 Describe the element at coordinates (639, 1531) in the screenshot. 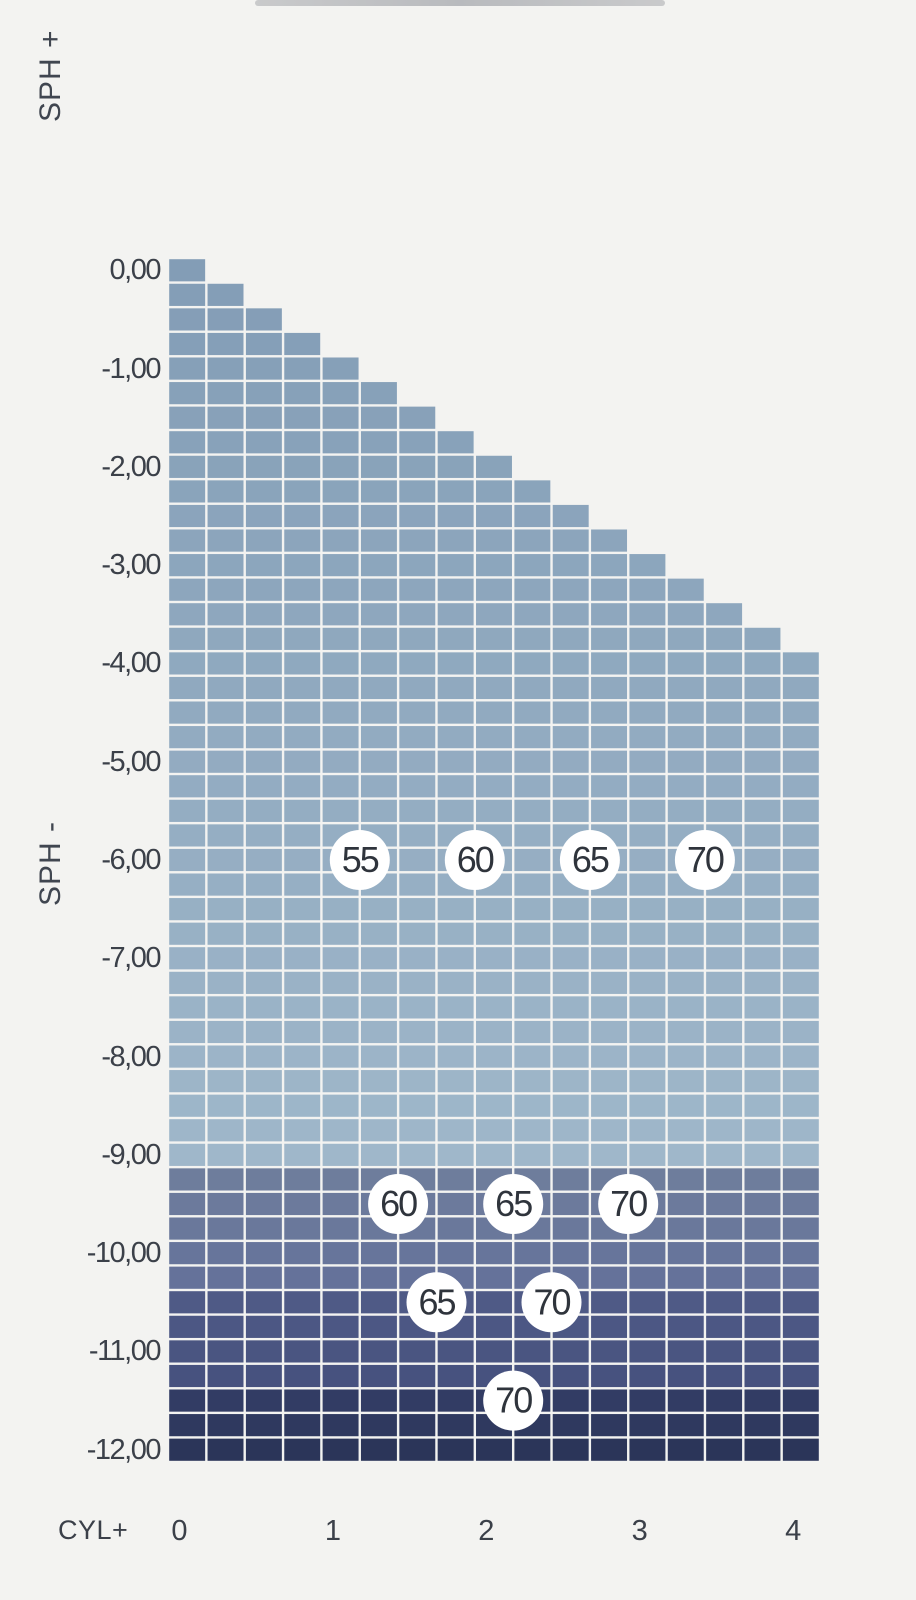

I see `x-tick-label: 3` at that location.